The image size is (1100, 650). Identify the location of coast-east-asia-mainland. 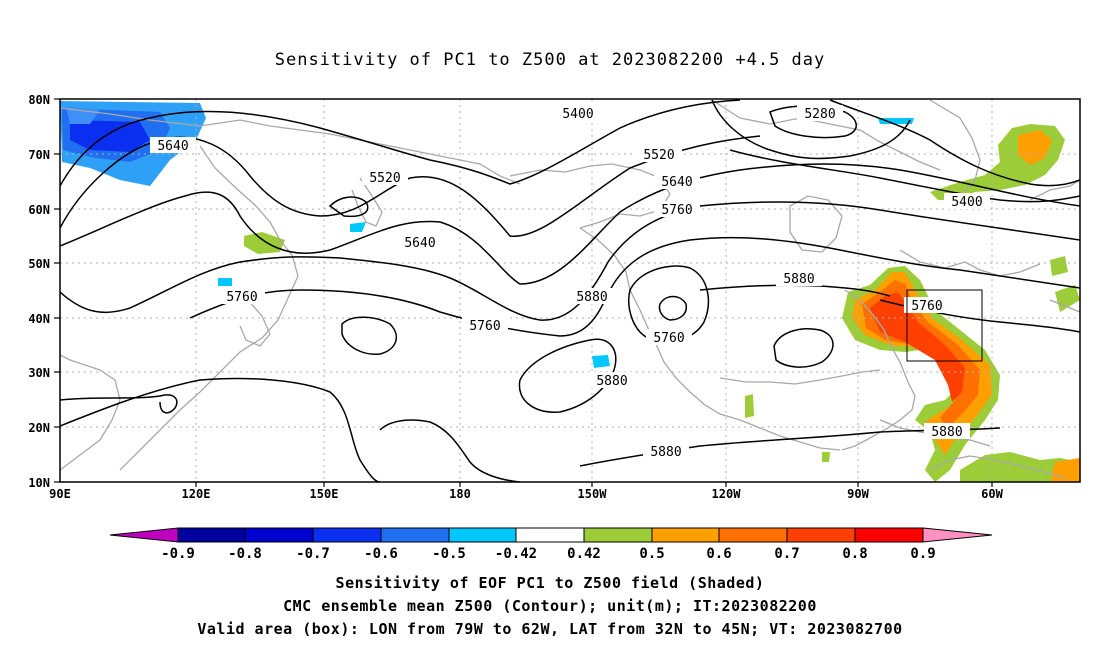
(90, 412).